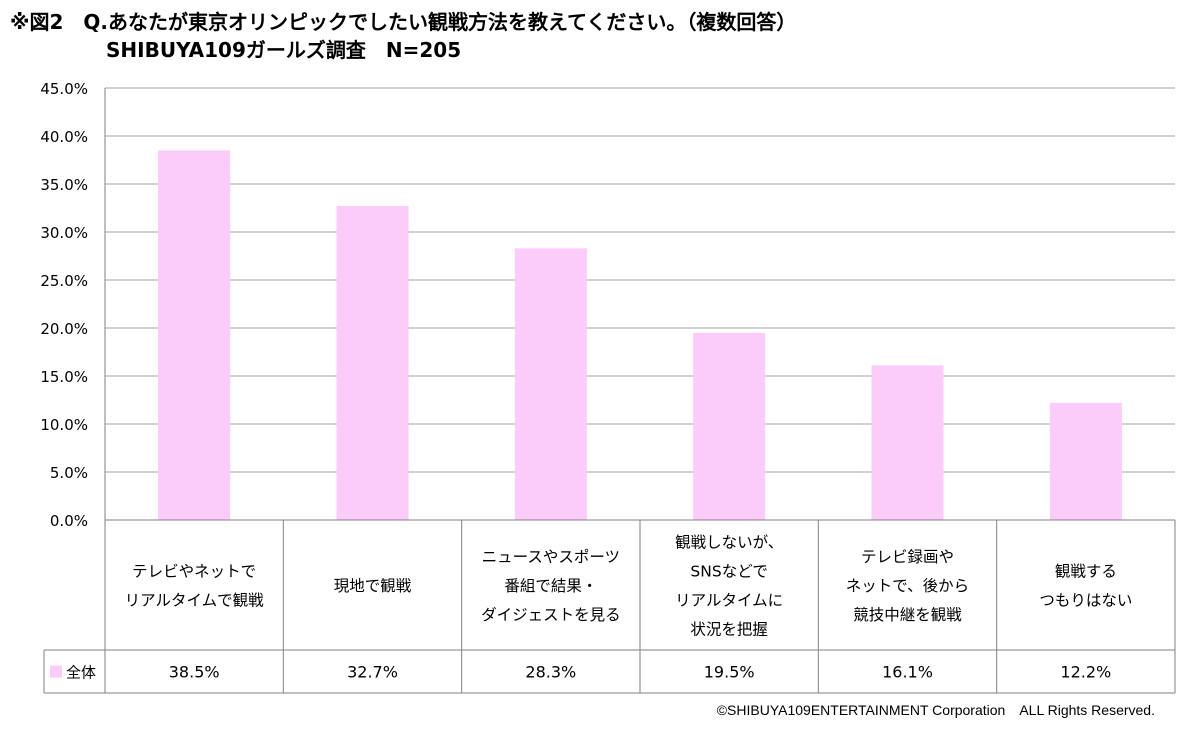 The image size is (1199, 730). What do you see at coordinates (64, 377) in the screenshot?
I see `y-tick-label: 15.0%` at bounding box center [64, 377].